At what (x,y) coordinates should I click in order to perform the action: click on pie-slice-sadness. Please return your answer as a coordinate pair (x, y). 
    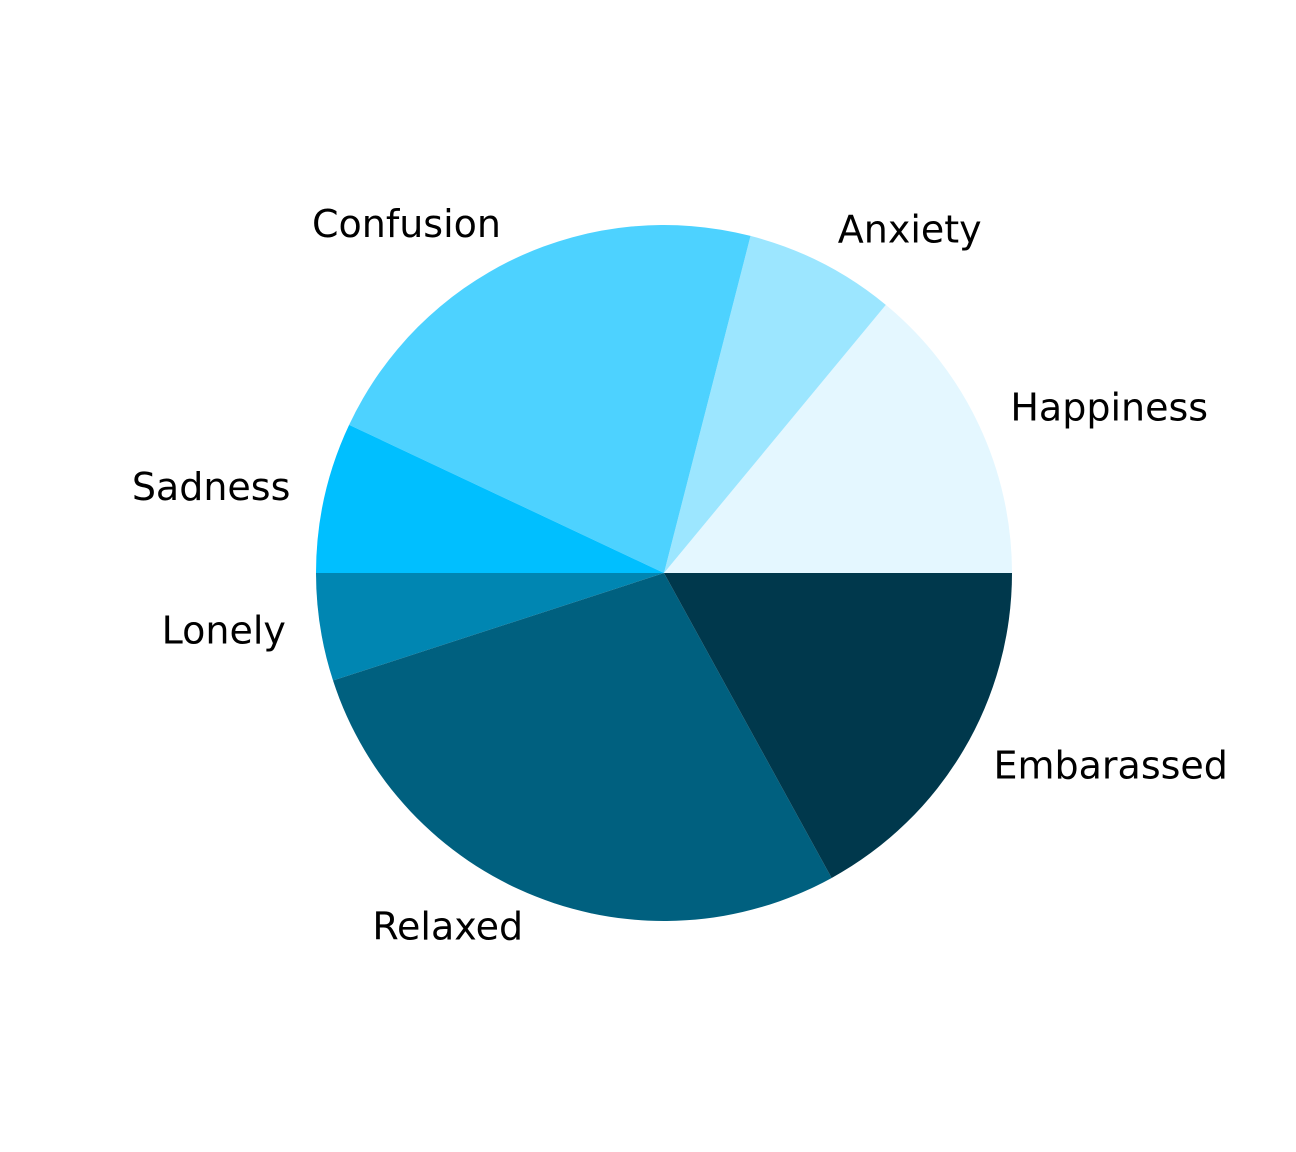
    Looking at the image, I should click on (490, 498).